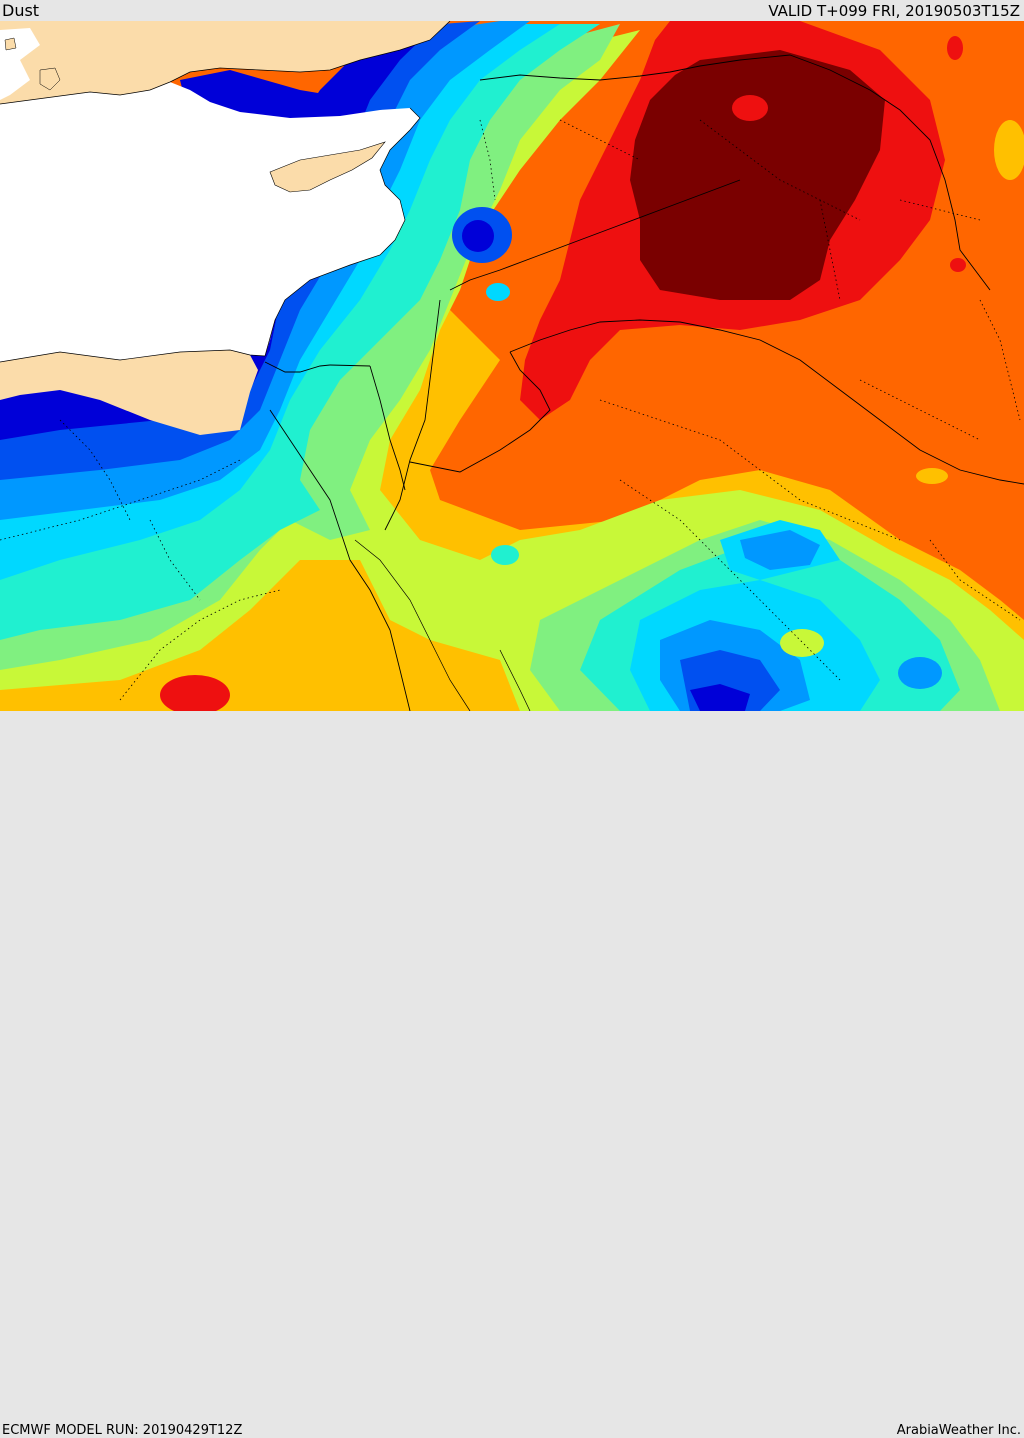 Image resolution: width=1024 pixels, height=1438 pixels. Describe the element at coordinates (958, 265) in the screenshot. I see `field-red-spot-small` at that location.